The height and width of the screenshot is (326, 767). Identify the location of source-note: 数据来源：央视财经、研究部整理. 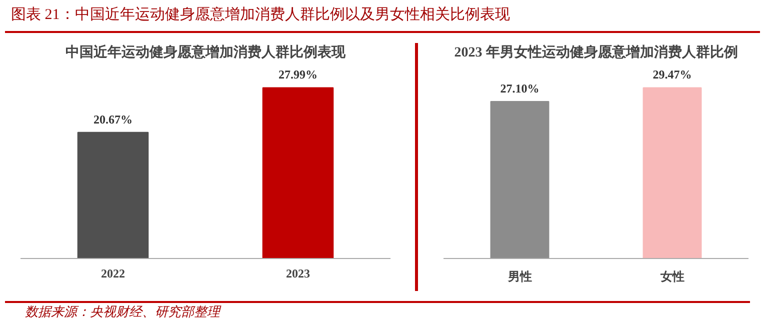
(122, 312).